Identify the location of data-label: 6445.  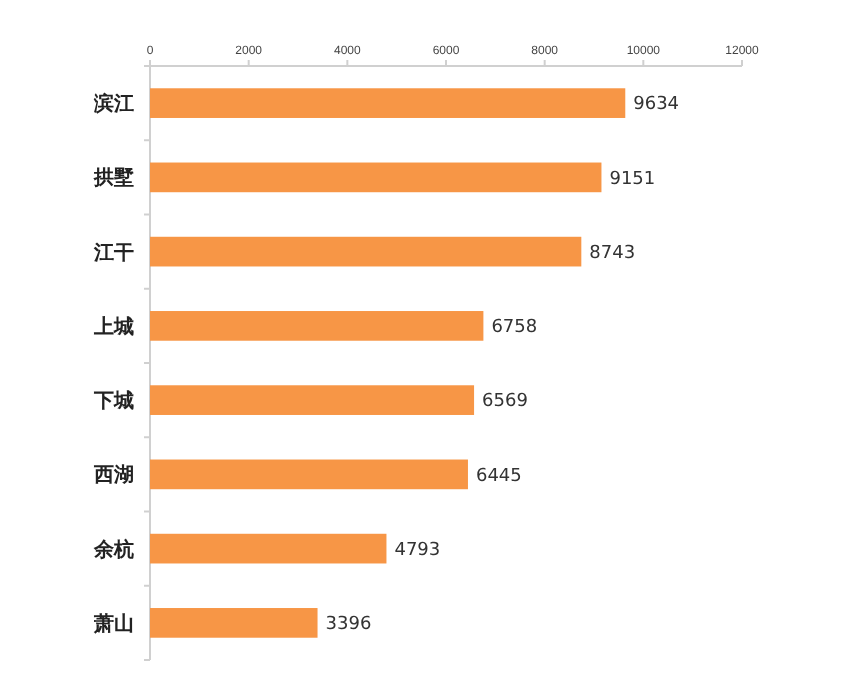
(498, 476).